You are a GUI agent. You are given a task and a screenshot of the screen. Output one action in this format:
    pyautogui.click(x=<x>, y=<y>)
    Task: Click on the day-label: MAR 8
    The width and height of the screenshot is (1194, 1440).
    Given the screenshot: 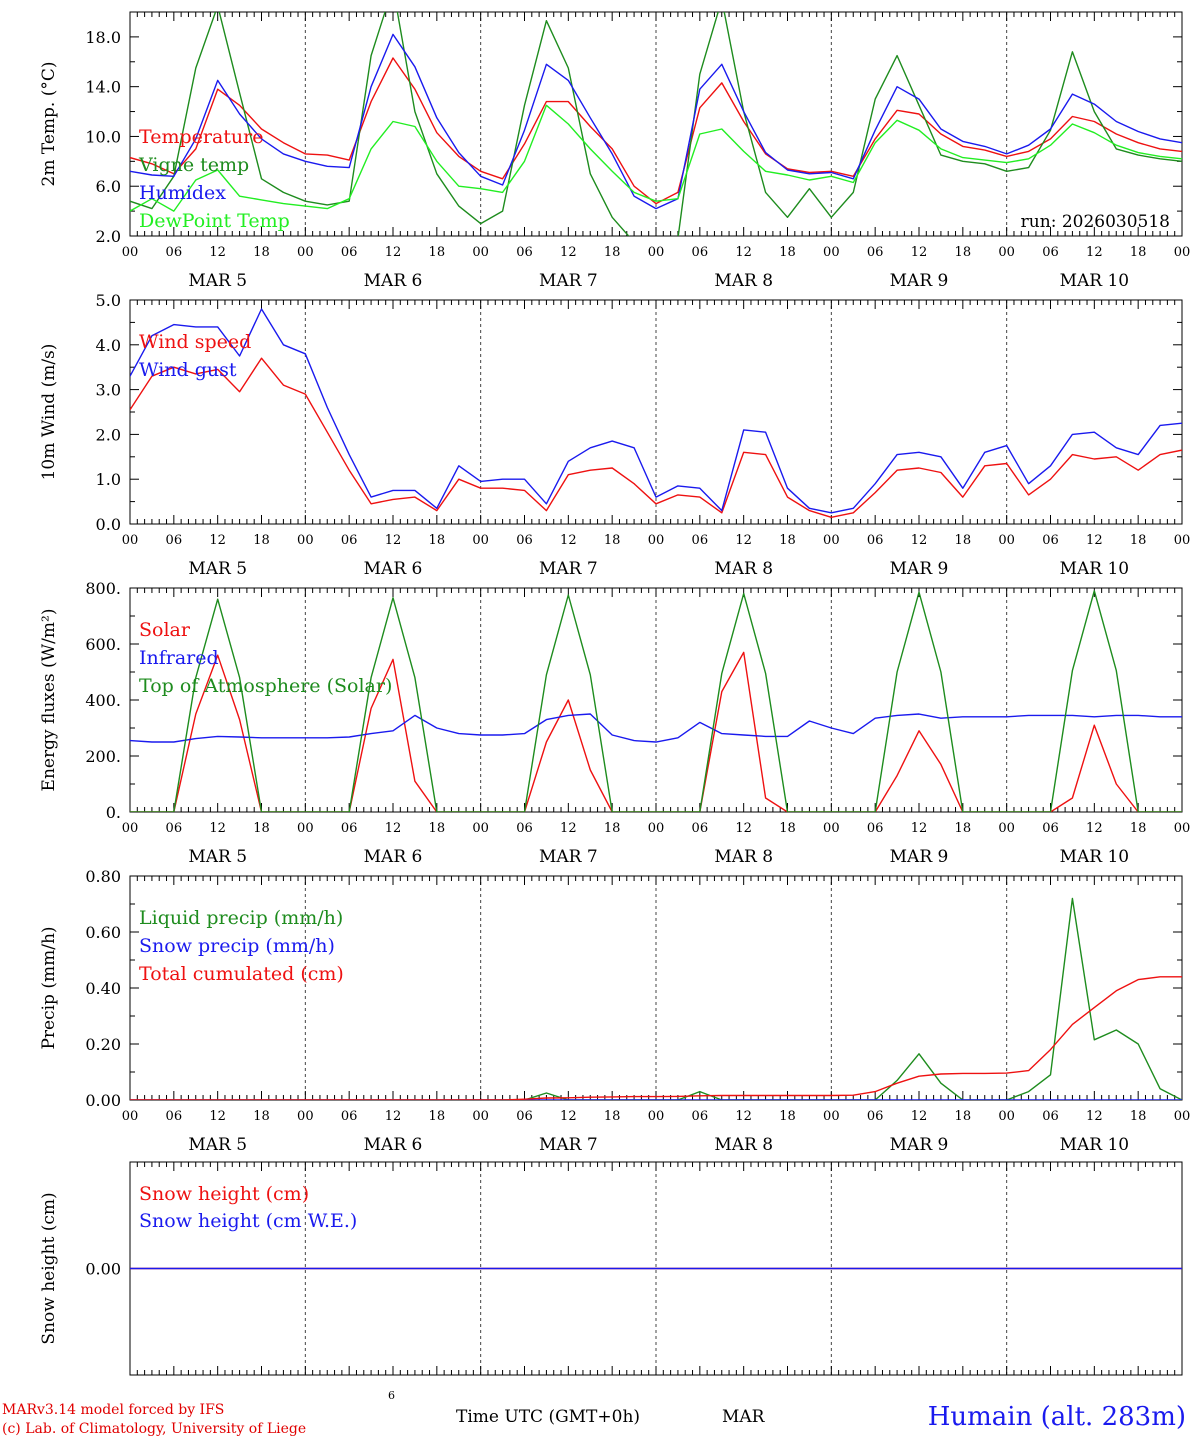 What is the action you would take?
    pyautogui.click(x=743, y=569)
    